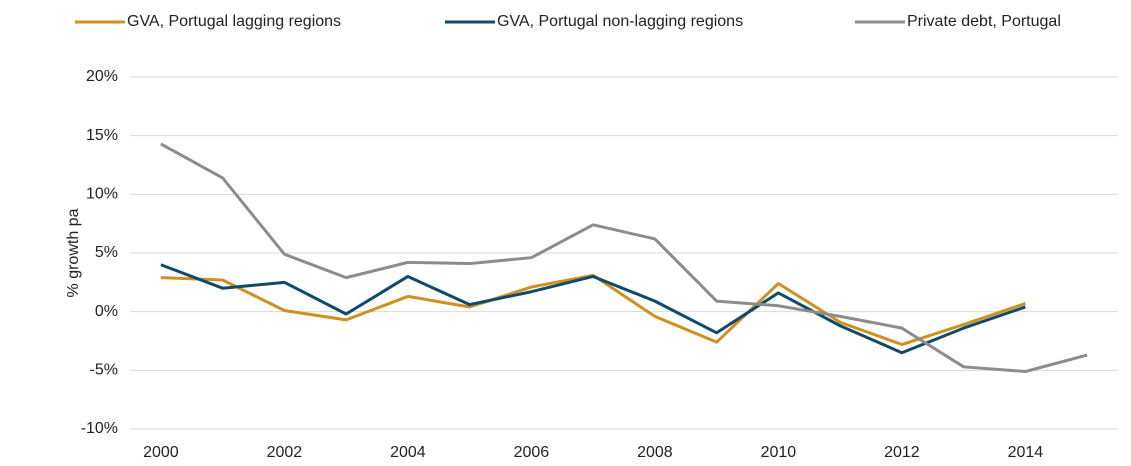 The width and height of the screenshot is (1131, 466). Describe the element at coordinates (102, 135) in the screenshot. I see `y-tick-label: 15%` at that location.